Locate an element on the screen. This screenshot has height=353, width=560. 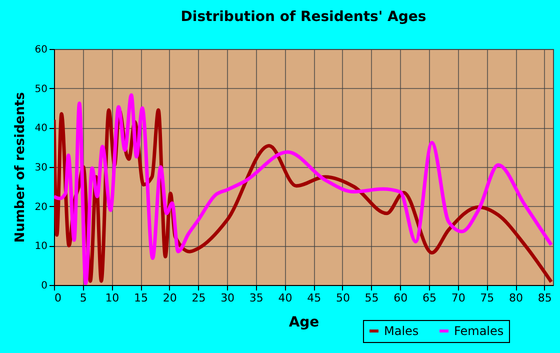
chart-title: Distribution of Residents' Ages is located at coordinates (303, 17).